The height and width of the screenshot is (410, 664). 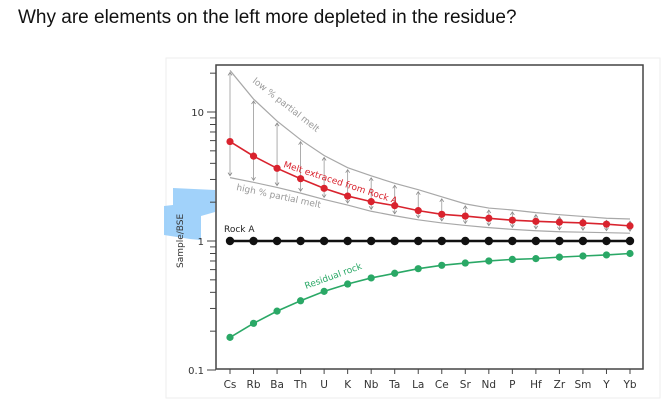 What do you see at coordinates (239, 230) in the screenshot?
I see `label-rock-a: Rock A` at bounding box center [239, 230].